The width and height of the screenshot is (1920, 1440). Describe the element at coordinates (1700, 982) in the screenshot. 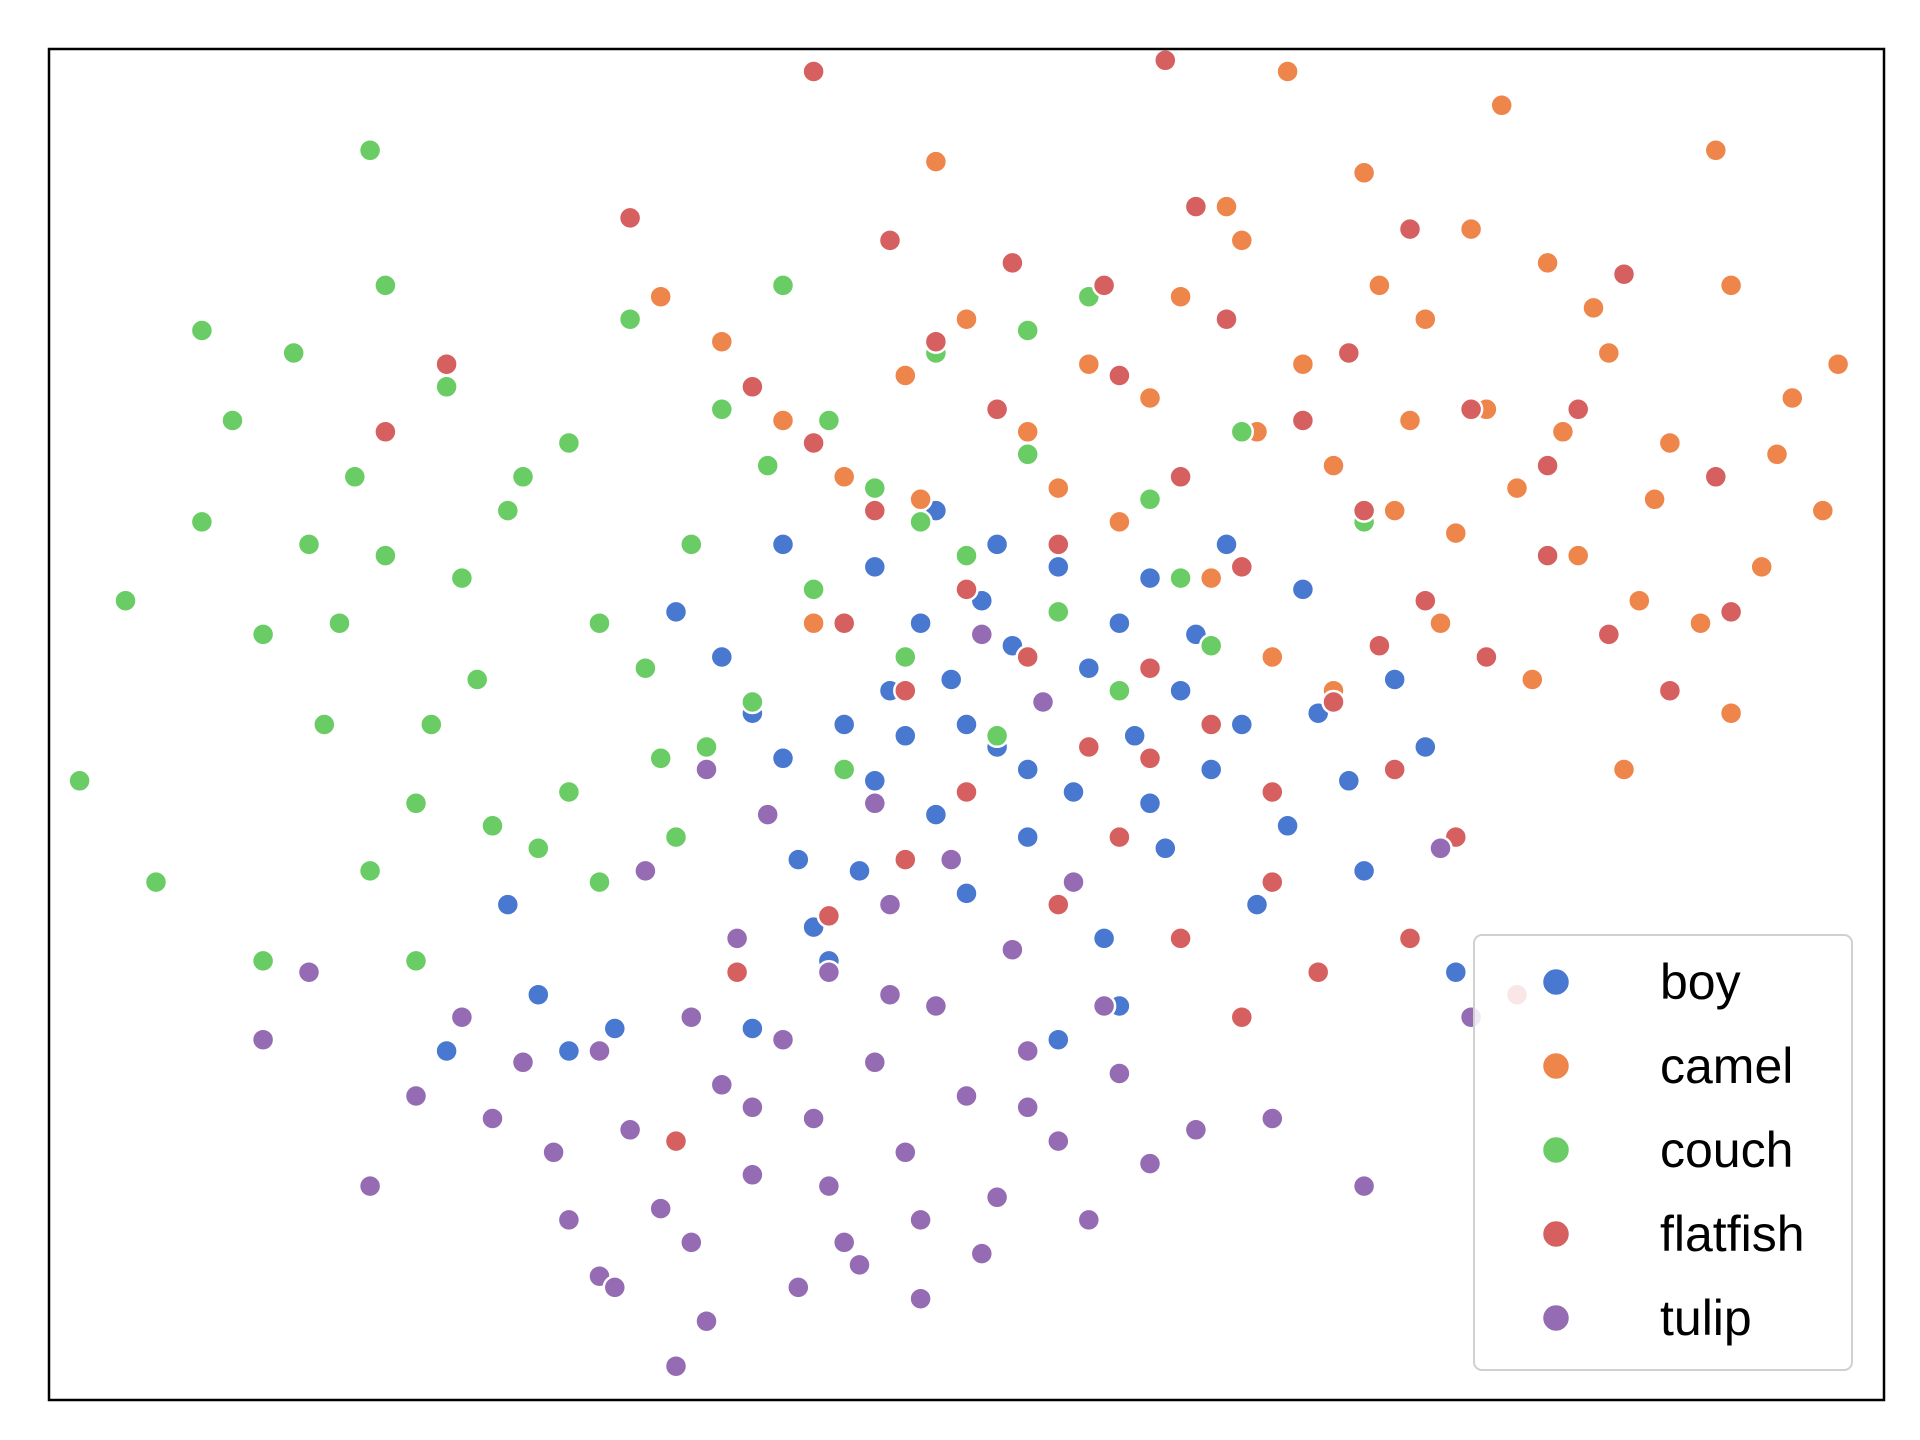

I see `legend-label-boy: boy` at that location.